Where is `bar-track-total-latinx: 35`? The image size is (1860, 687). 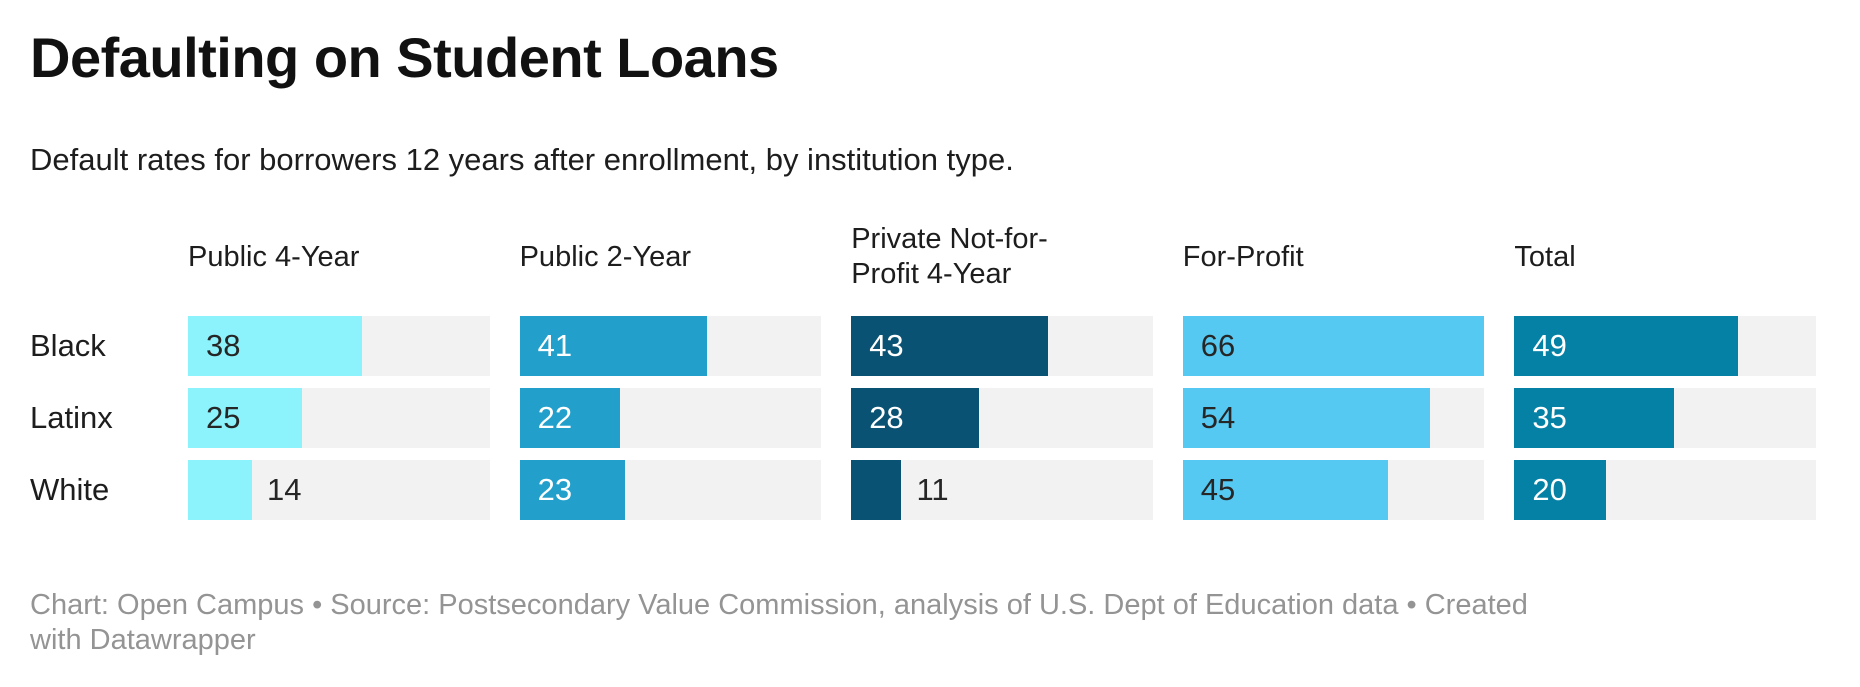 bar-track-total-latinx: 35 is located at coordinates (1665, 418).